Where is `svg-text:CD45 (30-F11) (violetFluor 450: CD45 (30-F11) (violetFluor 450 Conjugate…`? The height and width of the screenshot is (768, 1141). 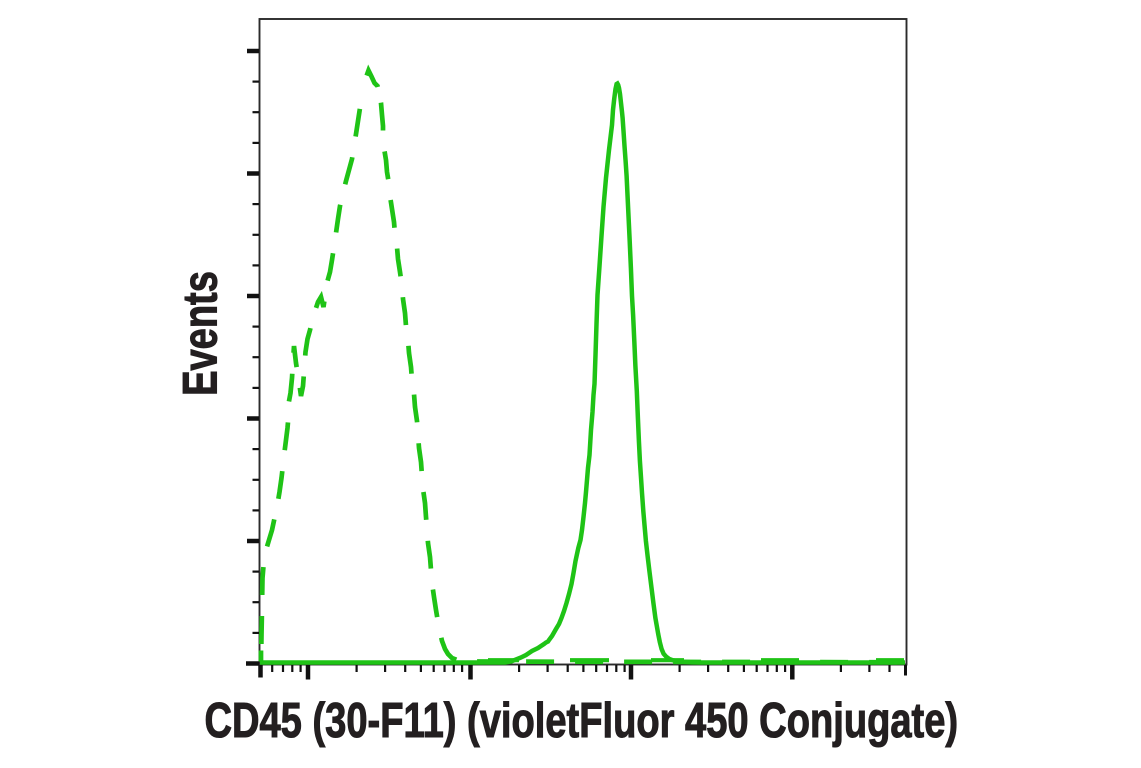 svg-text:CD45 (30-F11) (violetFluor 450: CD45 (30-F11) (violetFluor 450 Conjugate… is located at coordinates (581, 720).